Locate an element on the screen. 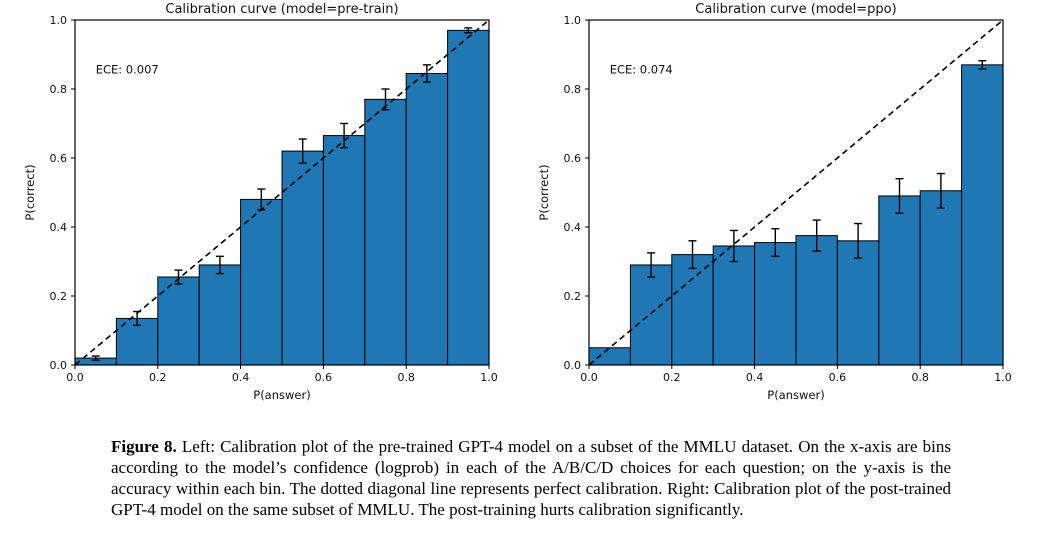 Image resolution: width=1054 pixels, height=544 pixels. ece-annotation: ECE: 0.074 is located at coordinates (641, 69).